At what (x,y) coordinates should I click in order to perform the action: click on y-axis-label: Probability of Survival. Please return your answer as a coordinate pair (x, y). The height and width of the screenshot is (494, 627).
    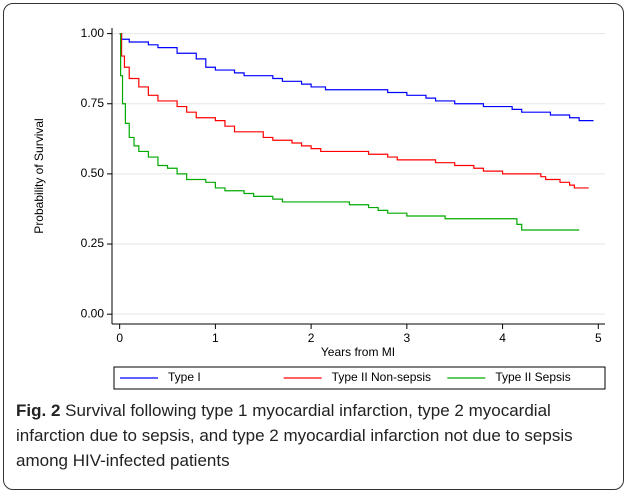
    Looking at the image, I should click on (39, 175).